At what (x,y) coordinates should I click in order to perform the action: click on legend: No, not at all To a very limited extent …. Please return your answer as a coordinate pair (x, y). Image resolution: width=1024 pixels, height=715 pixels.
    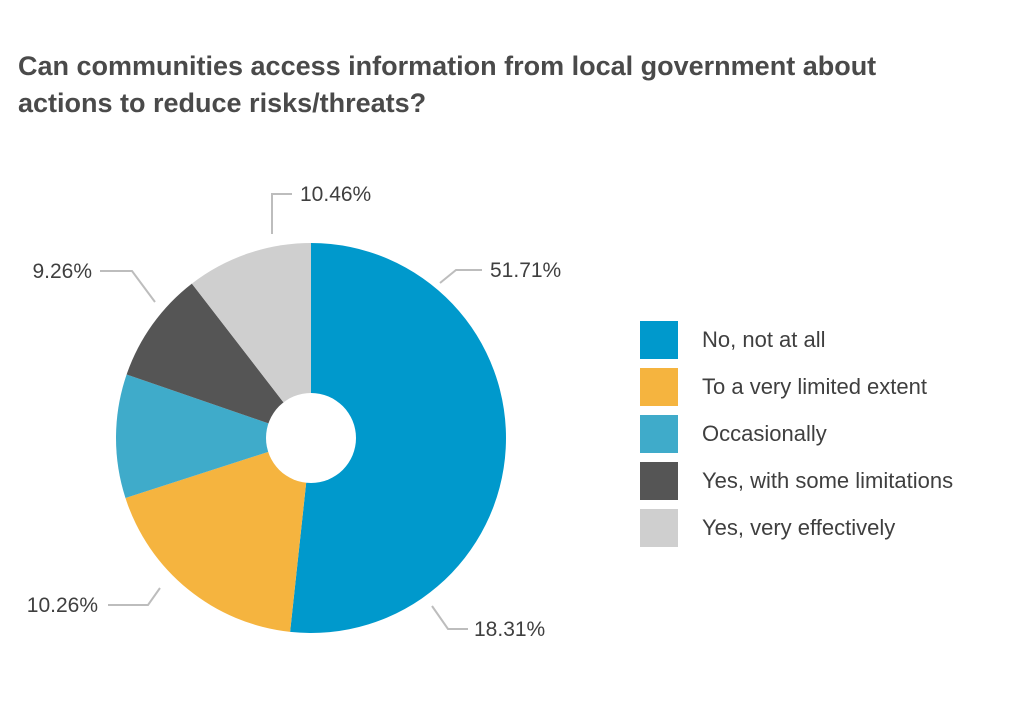
    Looking at the image, I should click on (825, 439).